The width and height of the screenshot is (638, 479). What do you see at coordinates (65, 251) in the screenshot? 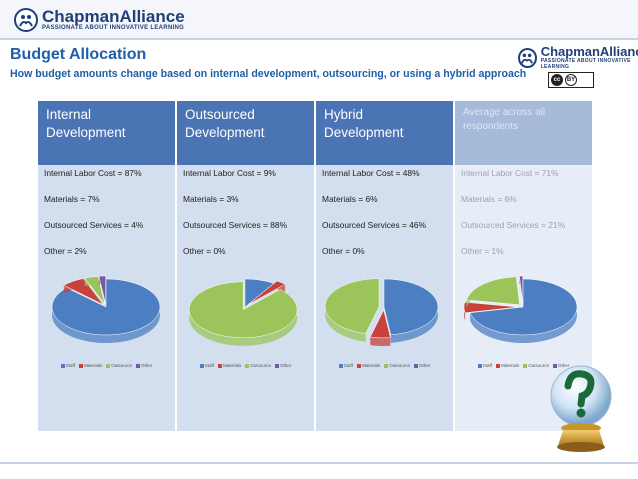
I see `cost-line: Other = 2%` at bounding box center [65, 251].